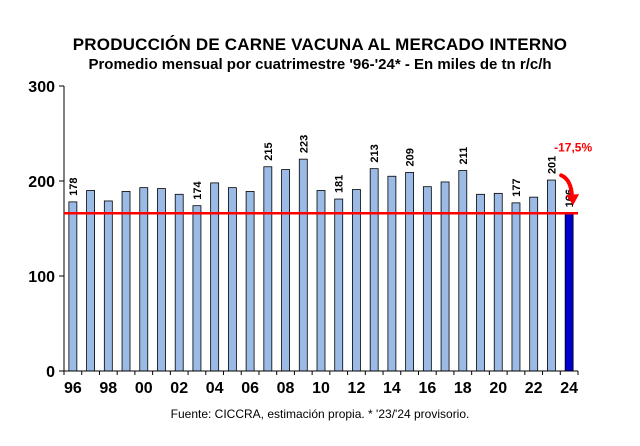 The image size is (640, 446). What do you see at coordinates (552, 165) in the screenshot?
I see `data-label-23: 201` at bounding box center [552, 165].